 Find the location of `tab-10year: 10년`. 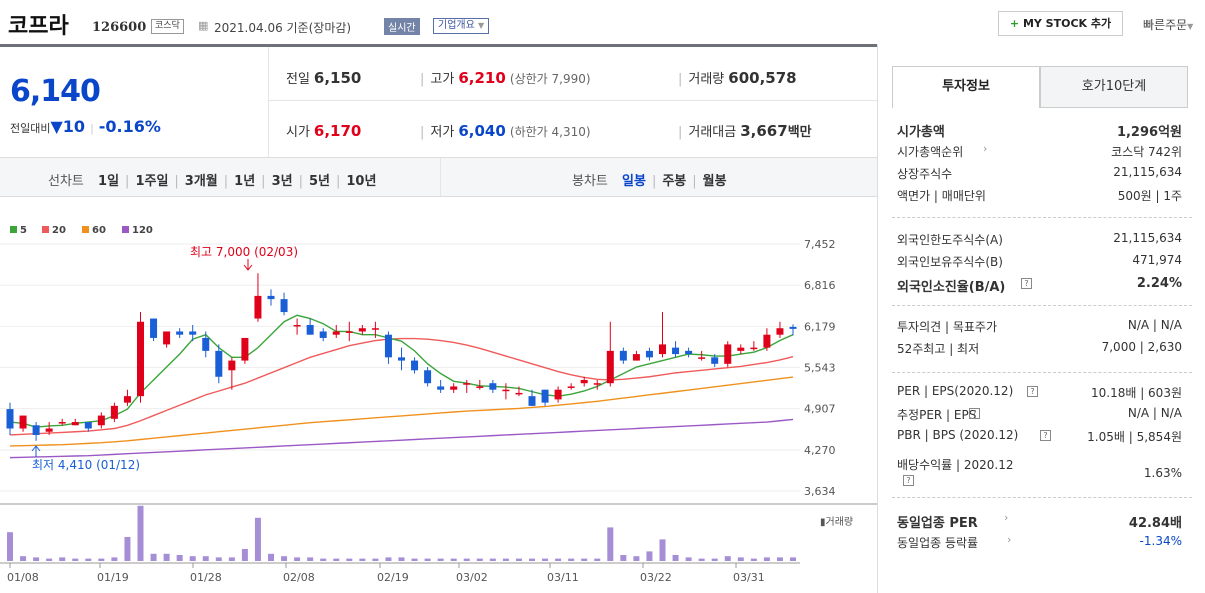

tab-10year: 10년 is located at coordinates (361, 181).